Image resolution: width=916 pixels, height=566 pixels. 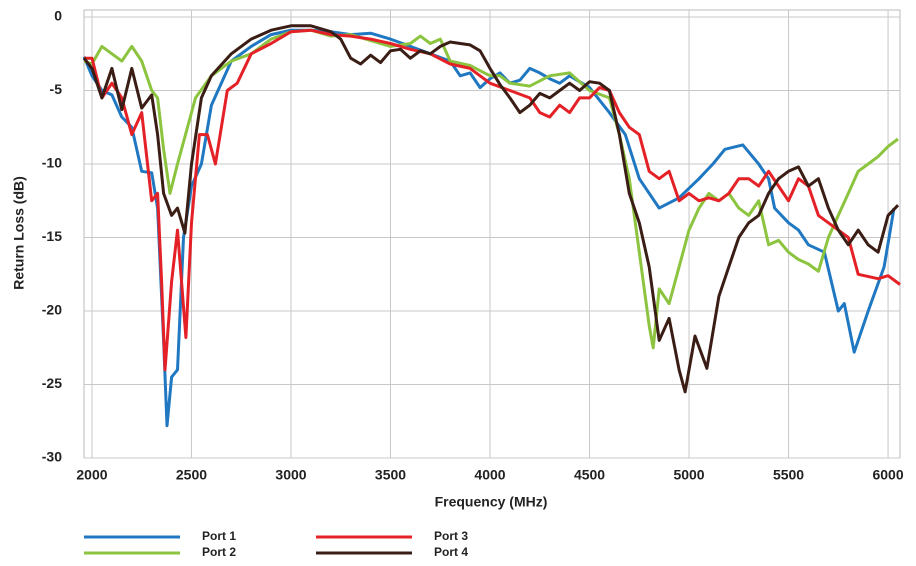 I want to click on x-tick-label: 6000, so click(x=887, y=475).